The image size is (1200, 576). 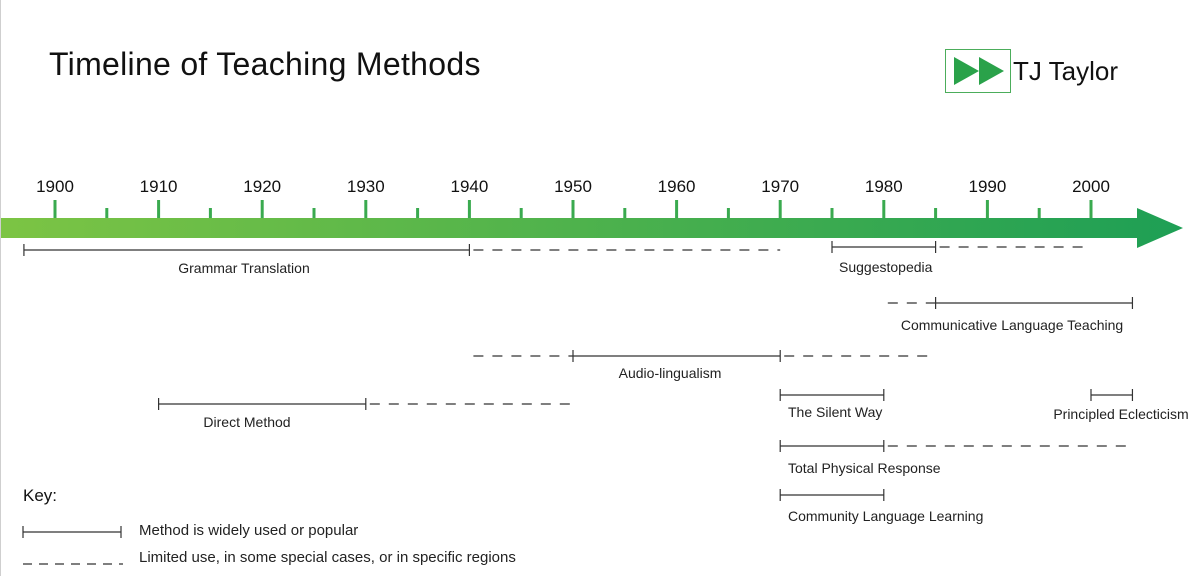 I want to click on page-title: Timeline of Teaching Methods, so click(x=265, y=64).